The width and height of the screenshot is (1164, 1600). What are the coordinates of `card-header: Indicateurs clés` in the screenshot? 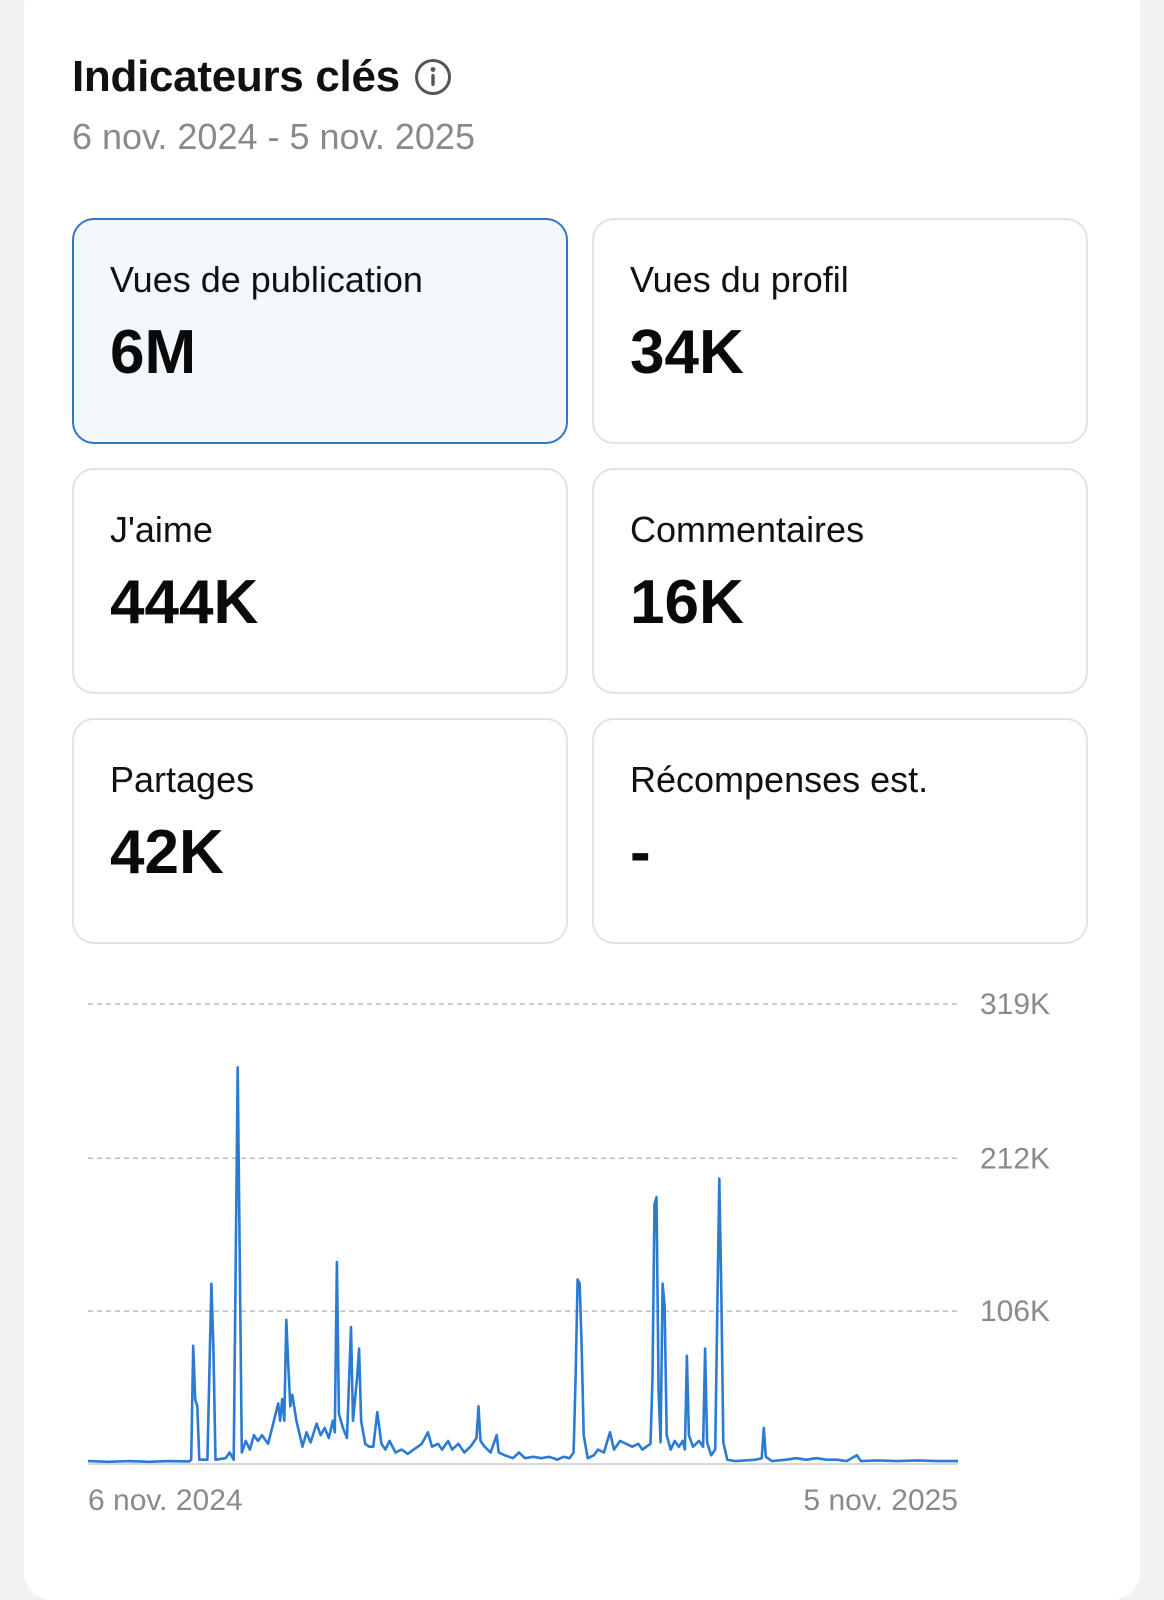 It's located at (262, 77).